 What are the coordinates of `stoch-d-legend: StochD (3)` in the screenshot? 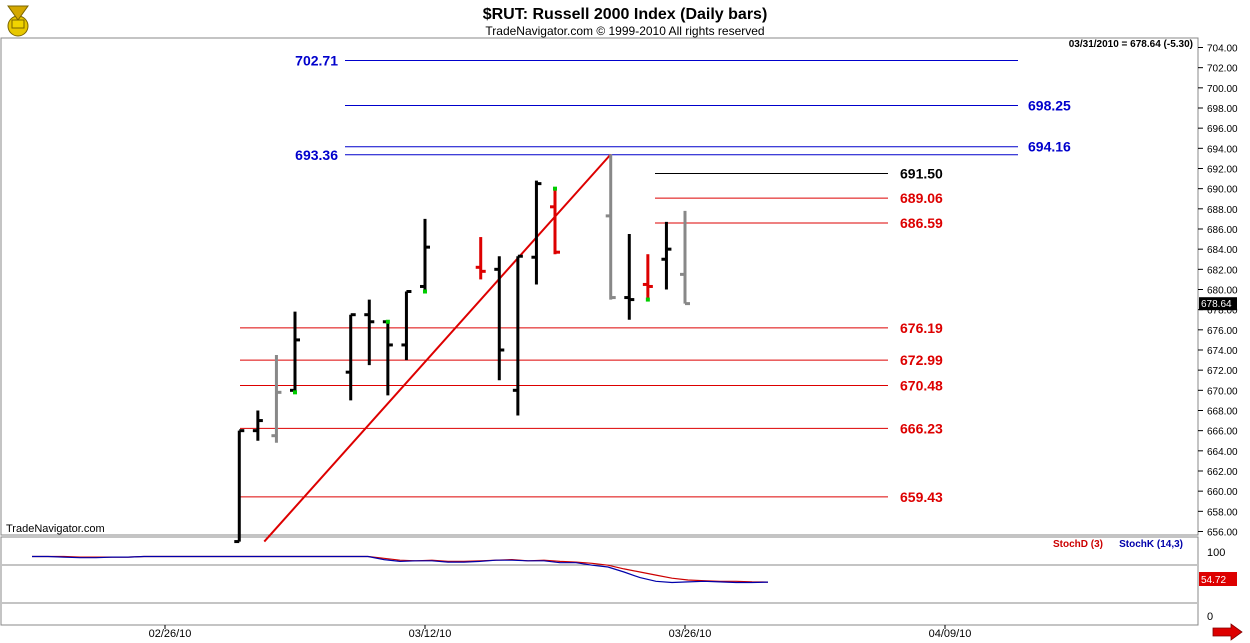 It's located at (1078, 544).